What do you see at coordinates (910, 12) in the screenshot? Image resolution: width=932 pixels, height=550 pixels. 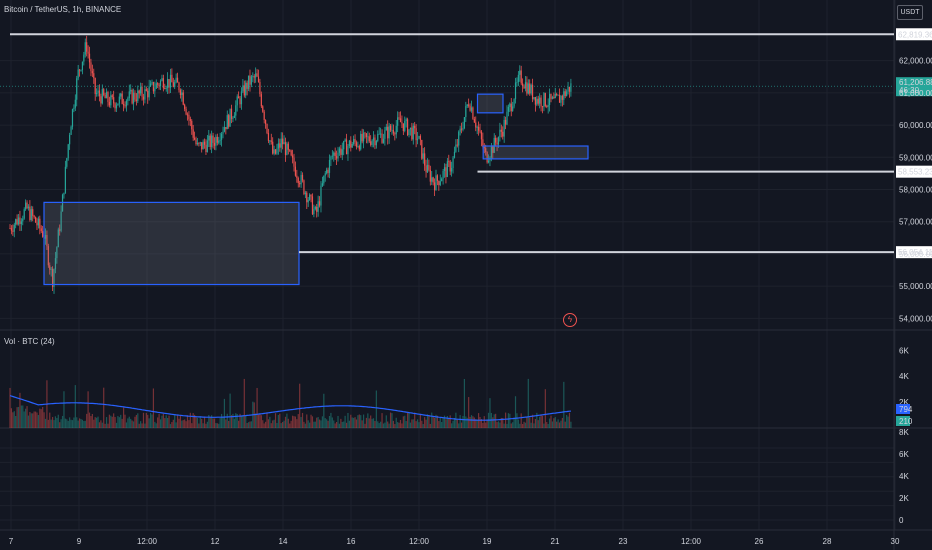 I see `currency-button: USDT` at bounding box center [910, 12].